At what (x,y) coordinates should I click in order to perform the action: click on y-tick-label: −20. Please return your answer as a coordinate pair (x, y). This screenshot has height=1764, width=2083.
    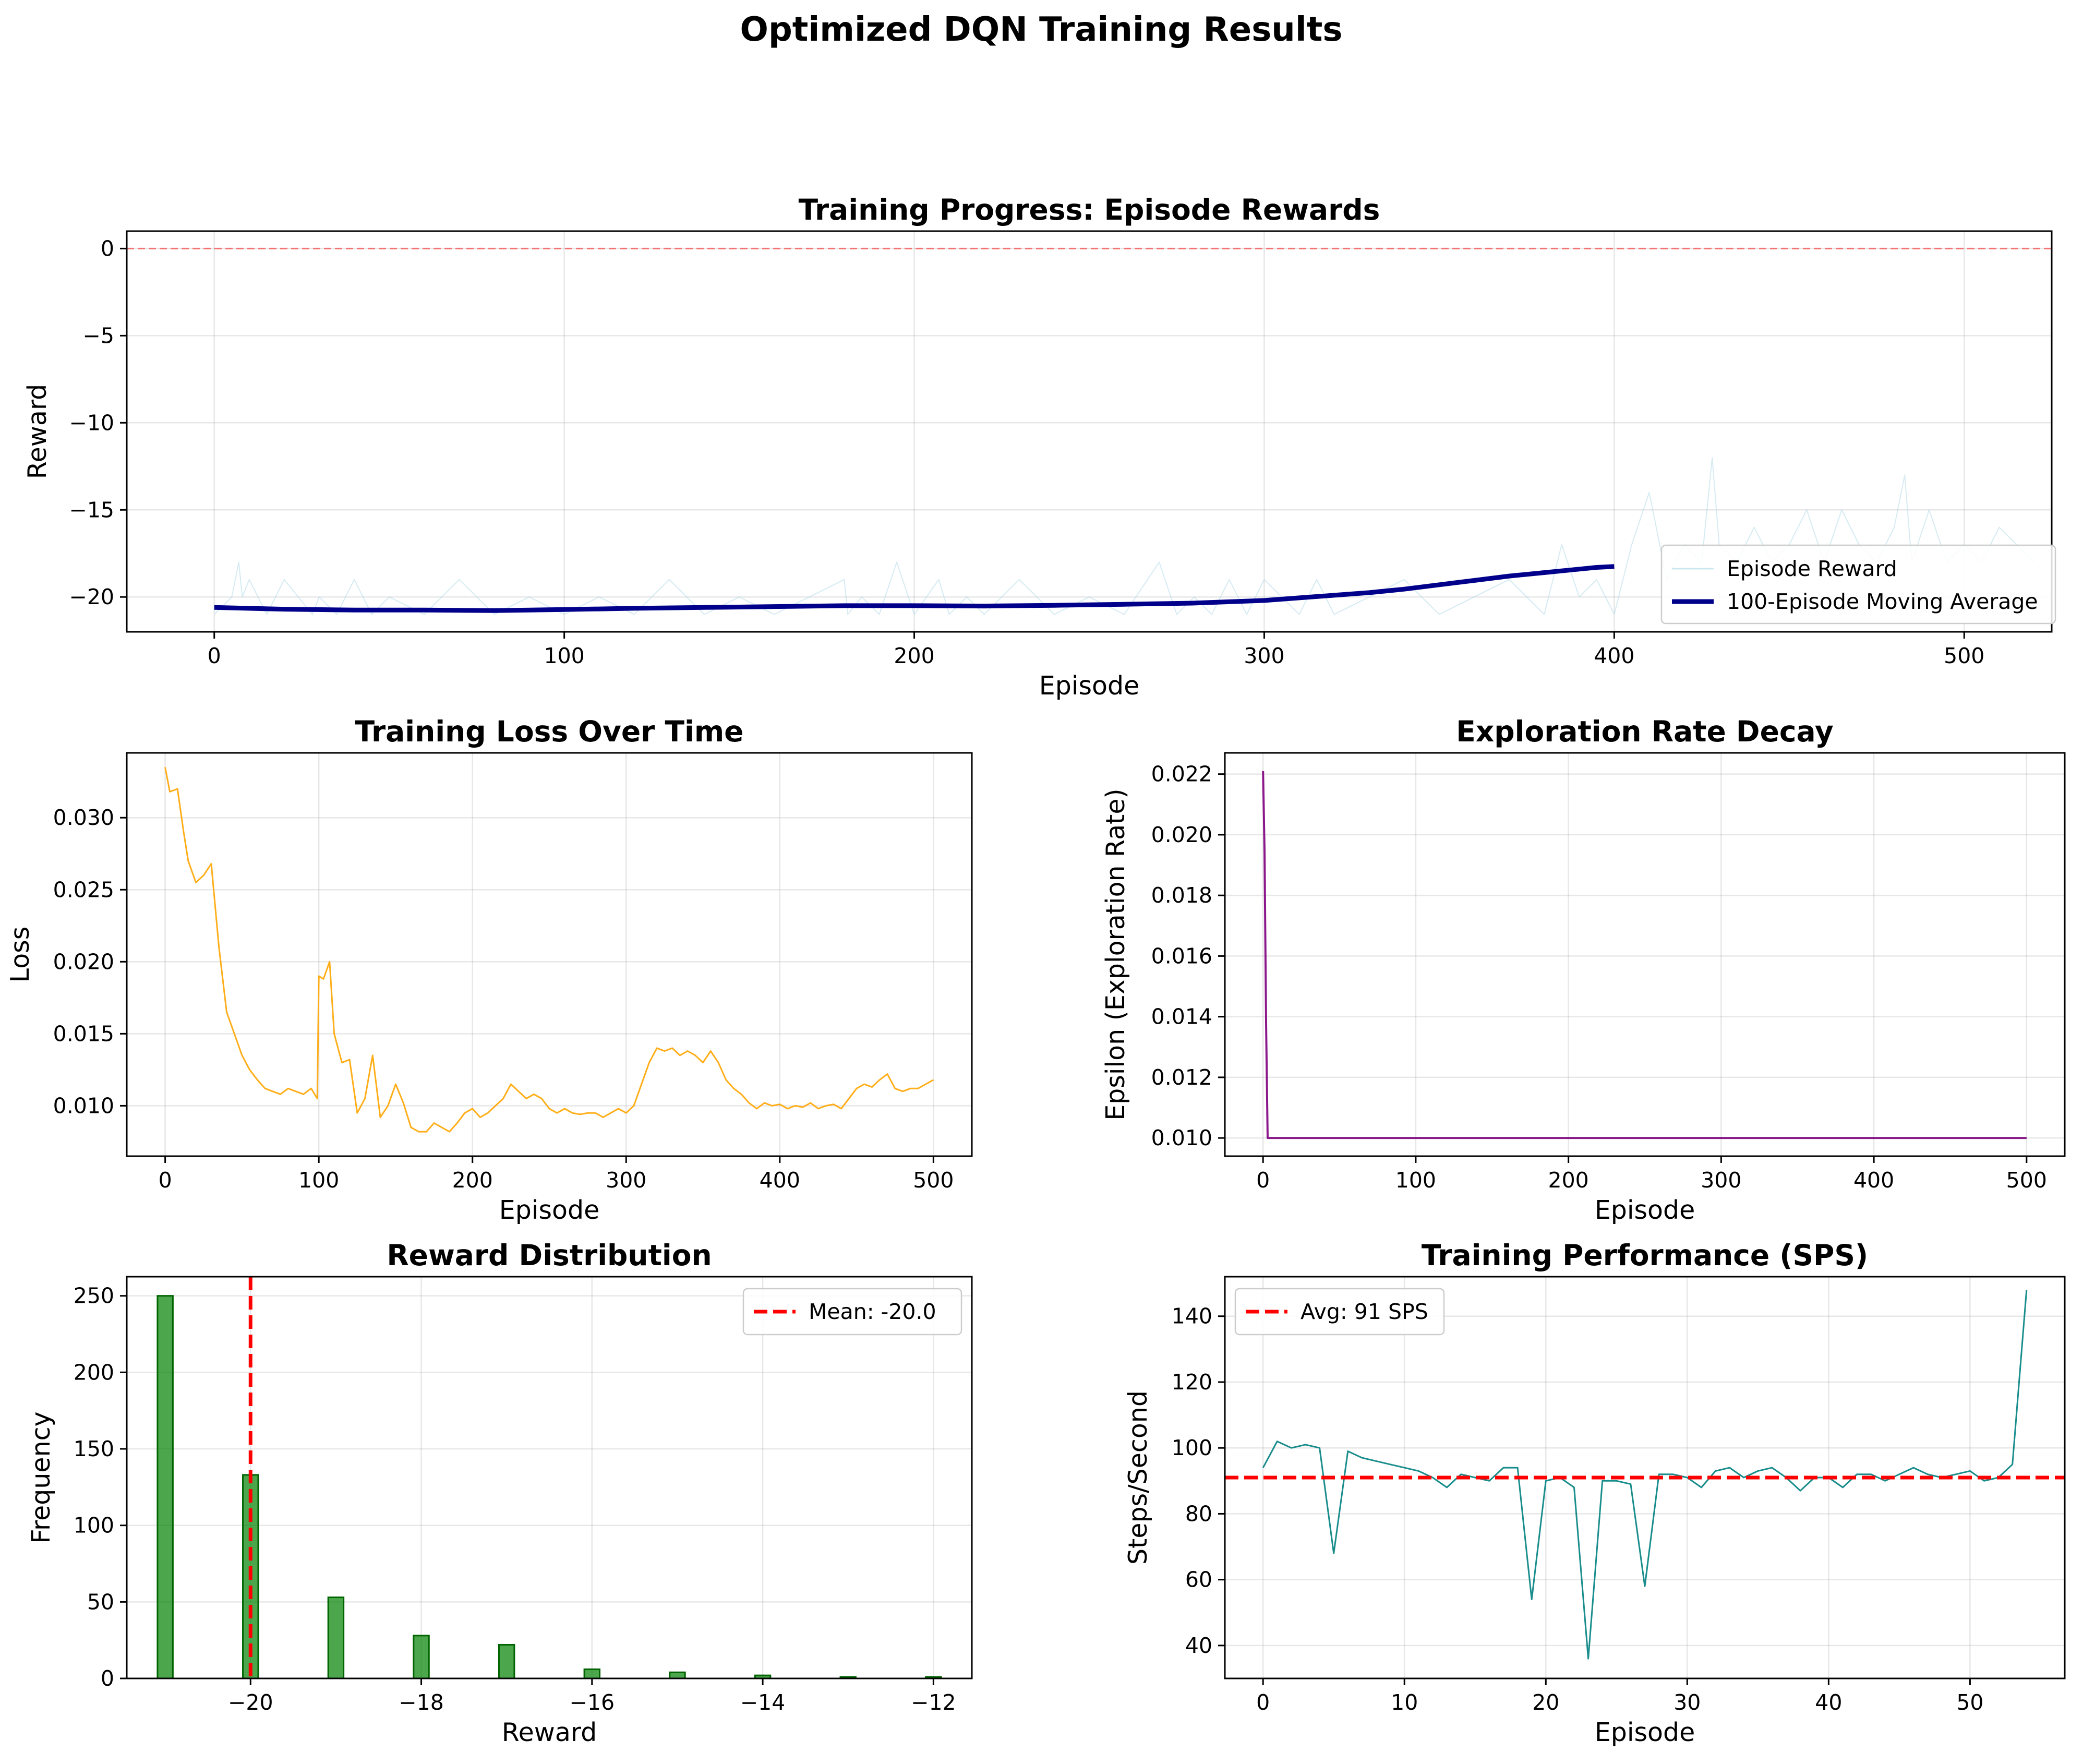
    Looking at the image, I should click on (91, 596).